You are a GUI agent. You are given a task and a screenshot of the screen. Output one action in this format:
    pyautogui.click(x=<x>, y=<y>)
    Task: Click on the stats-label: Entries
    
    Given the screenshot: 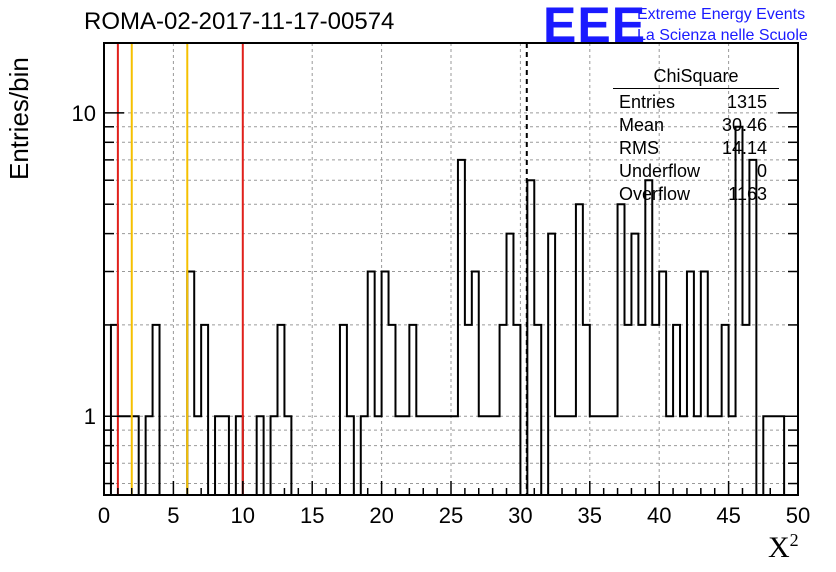 What is the action you would take?
    pyautogui.click(x=647, y=102)
    